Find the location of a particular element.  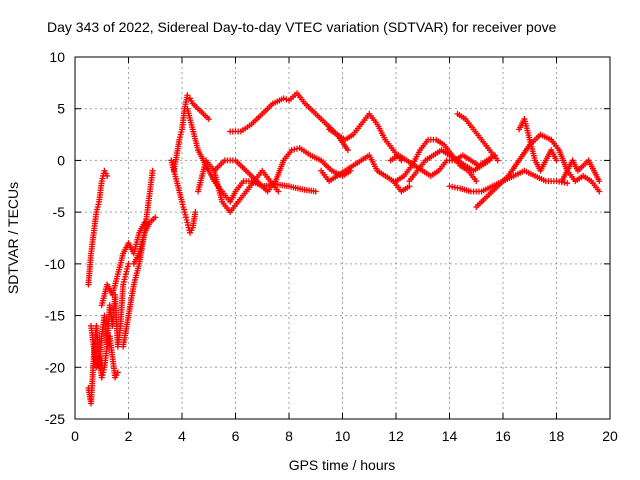

y-tick-label: -25 is located at coordinates (55, 419).